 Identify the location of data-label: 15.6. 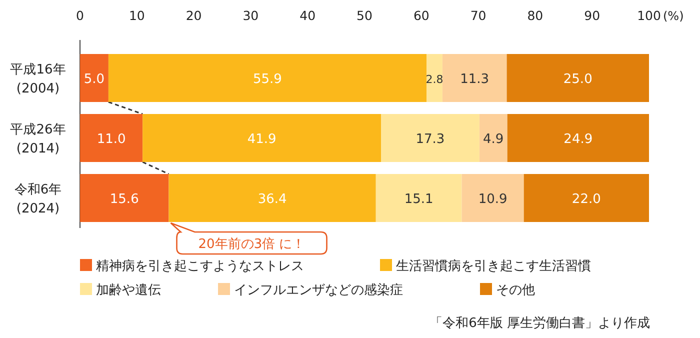
(124, 199).